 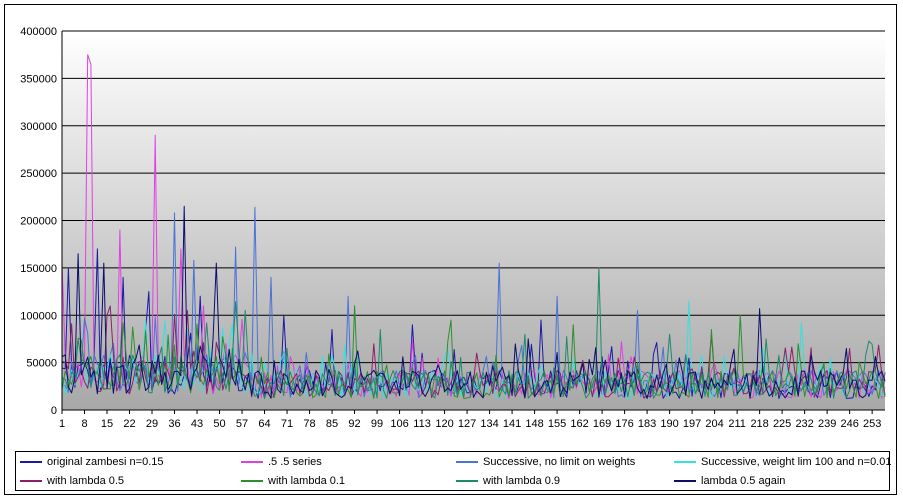 What do you see at coordinates (107, 424) in the screenshot?
I see `x-tick-label: 15` at bounding box center [107, 424].